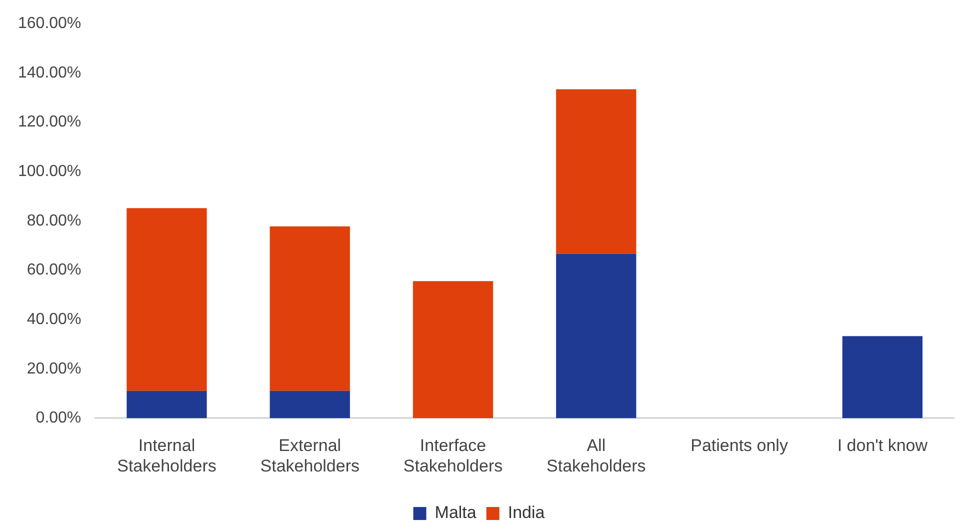  What do you see at coordinates (50, 73) in the screenshot?
I see `y-tick-label: 140.00%` at bounding box center [50, 73].